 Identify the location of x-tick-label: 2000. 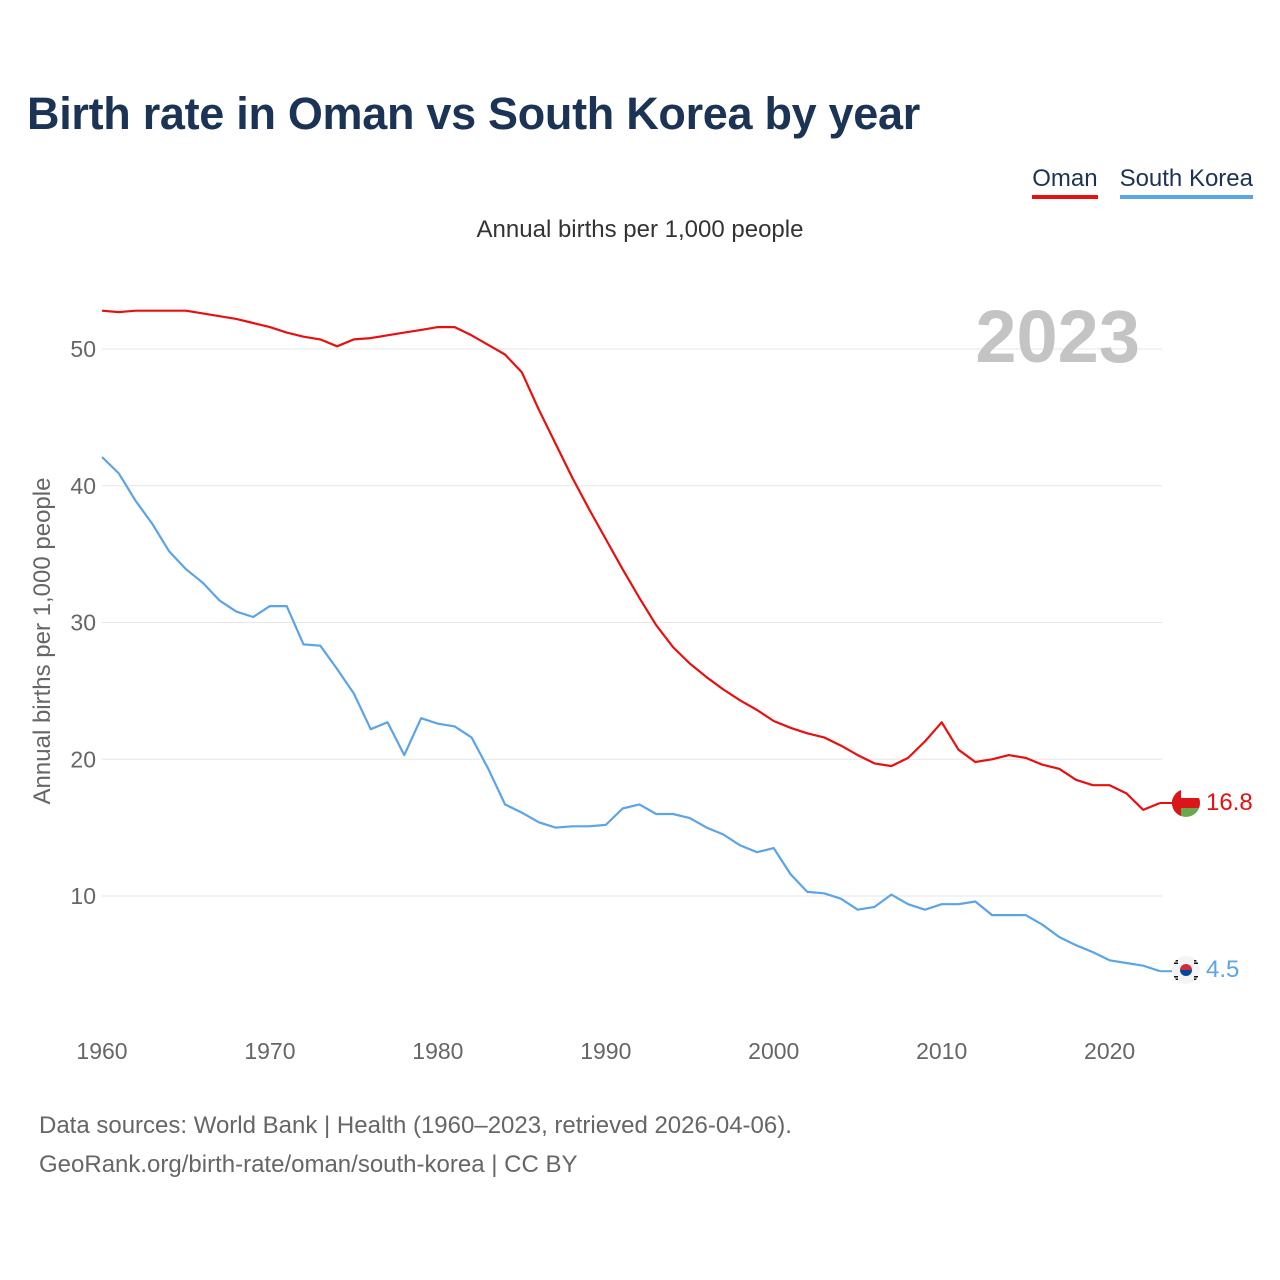
(773, 1051).